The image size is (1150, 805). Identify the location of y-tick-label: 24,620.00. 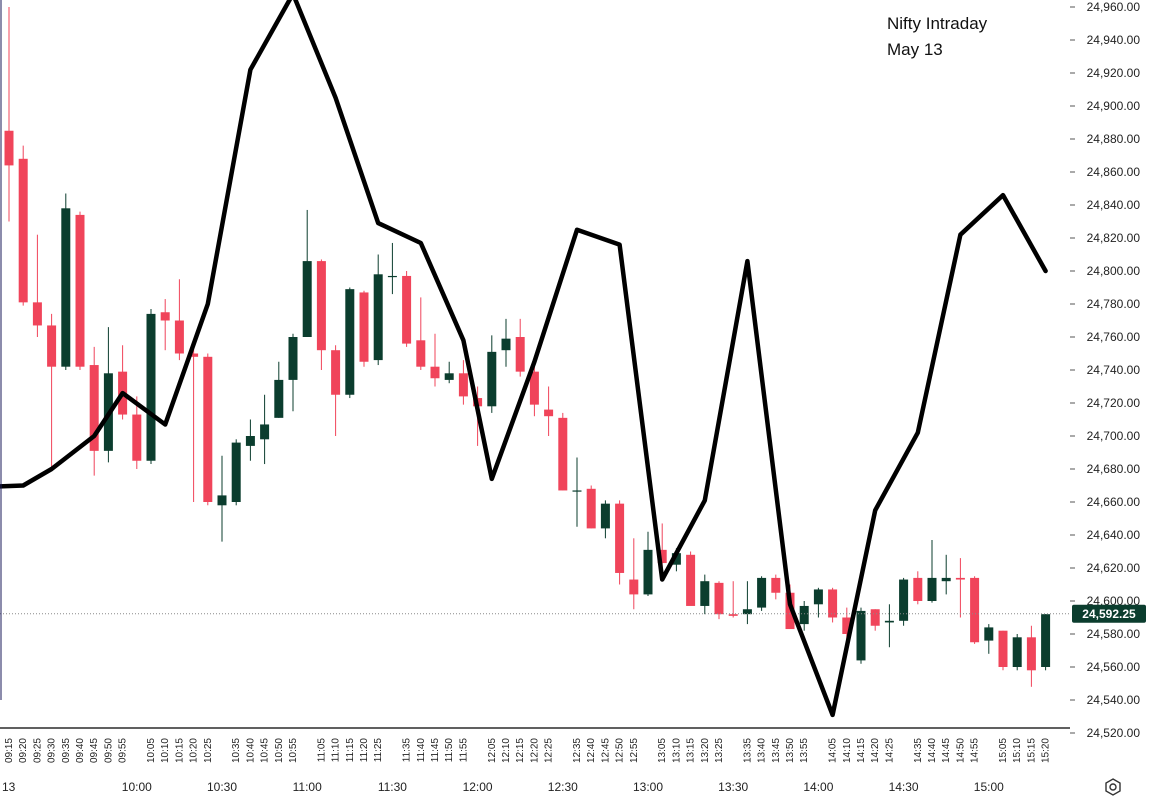
(1114, 568).